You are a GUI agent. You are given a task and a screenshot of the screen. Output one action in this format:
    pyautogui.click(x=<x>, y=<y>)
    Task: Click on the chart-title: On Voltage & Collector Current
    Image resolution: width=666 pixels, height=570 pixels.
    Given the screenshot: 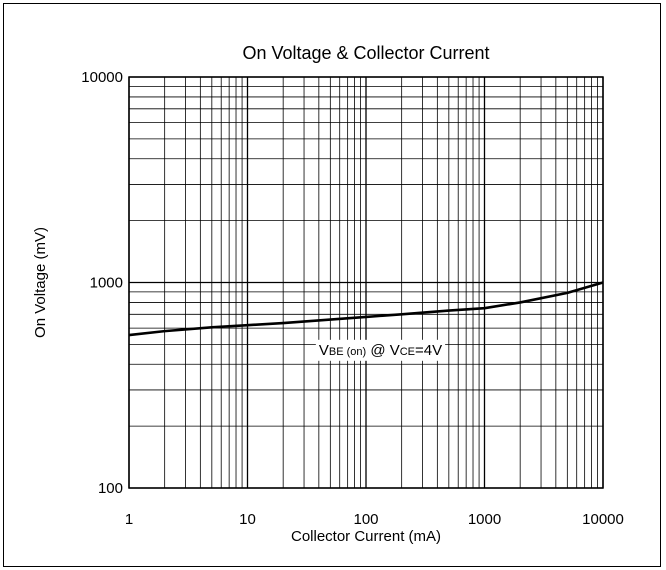 What is the action you would take?
    pyautogui.click(x=365, y=53)
    